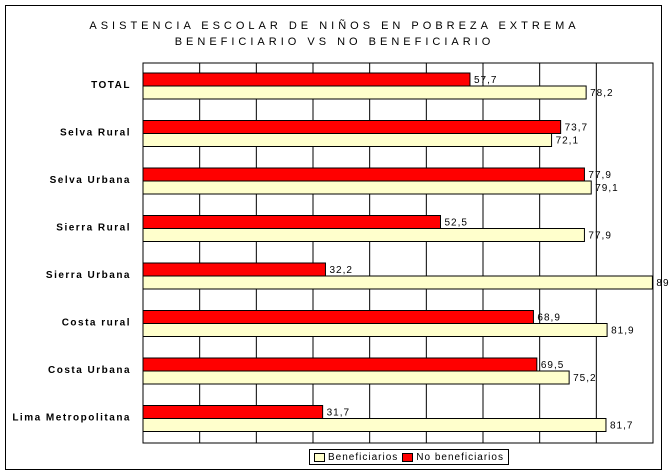 The image size is (669, 475). Describe the element at coordinates (71, 418) in the screenshot. I see `category-label: Lima Metropolitana` at that location.